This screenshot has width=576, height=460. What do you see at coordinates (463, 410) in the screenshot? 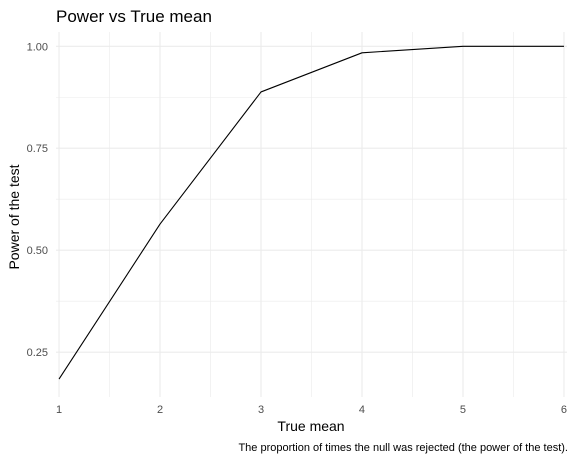
I see `x-tick-label: 5` at bounding box center [463, 410].